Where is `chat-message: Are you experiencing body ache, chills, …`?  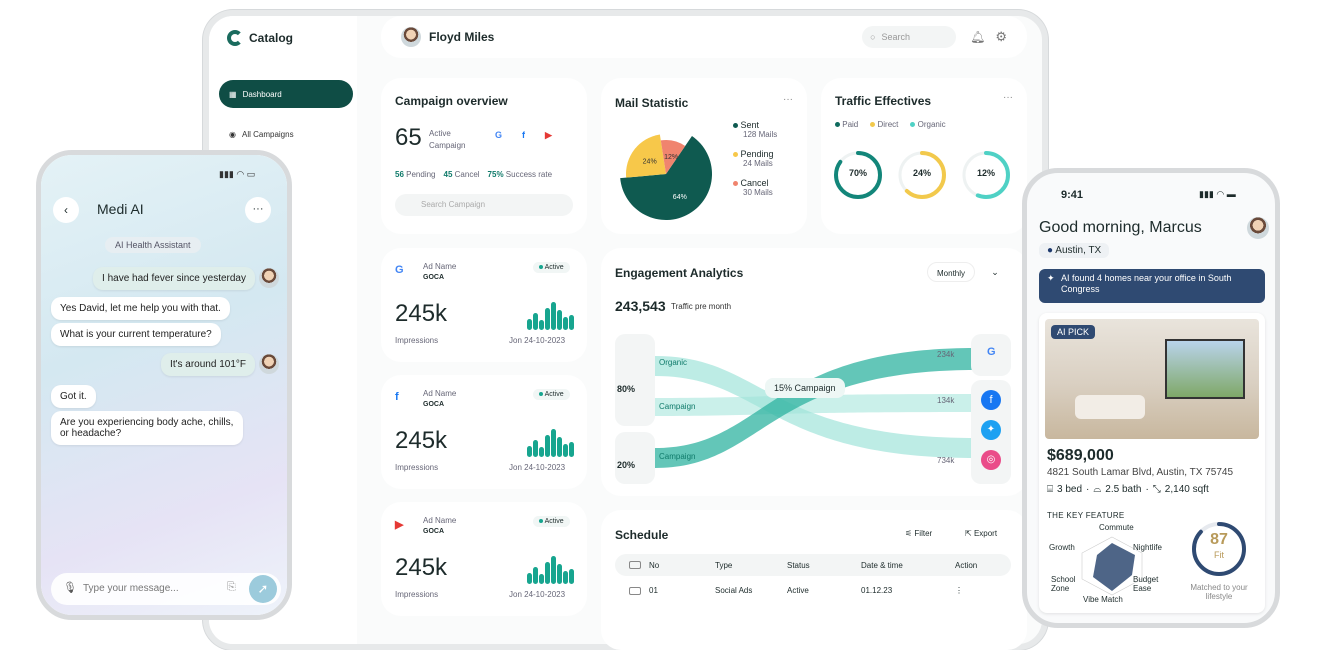 chat-message: Are you experiencing body ache, chills, … is located at coordinates (147, 428).